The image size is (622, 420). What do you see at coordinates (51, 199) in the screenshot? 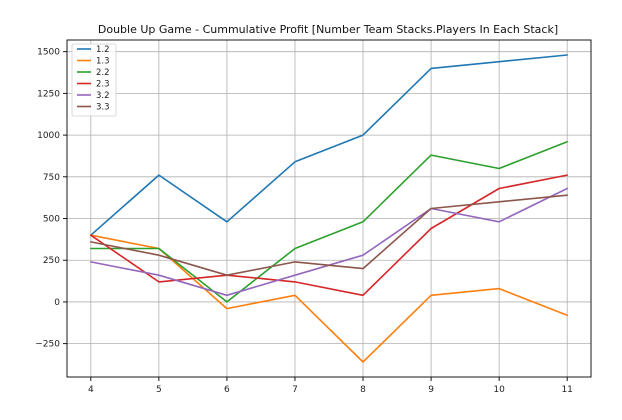
I see `y-axis: −250 0 250 500 750 1000 1250 1500` at bounding box center [51, 199].